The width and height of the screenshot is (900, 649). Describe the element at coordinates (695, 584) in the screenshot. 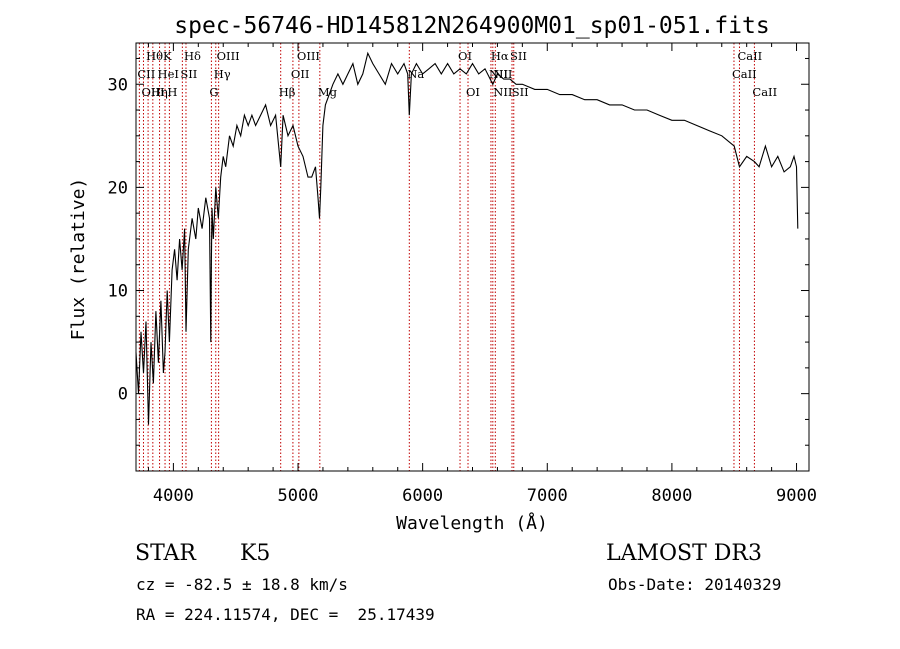

I see `observation-date: Obs-Date: 20140329` at that location.